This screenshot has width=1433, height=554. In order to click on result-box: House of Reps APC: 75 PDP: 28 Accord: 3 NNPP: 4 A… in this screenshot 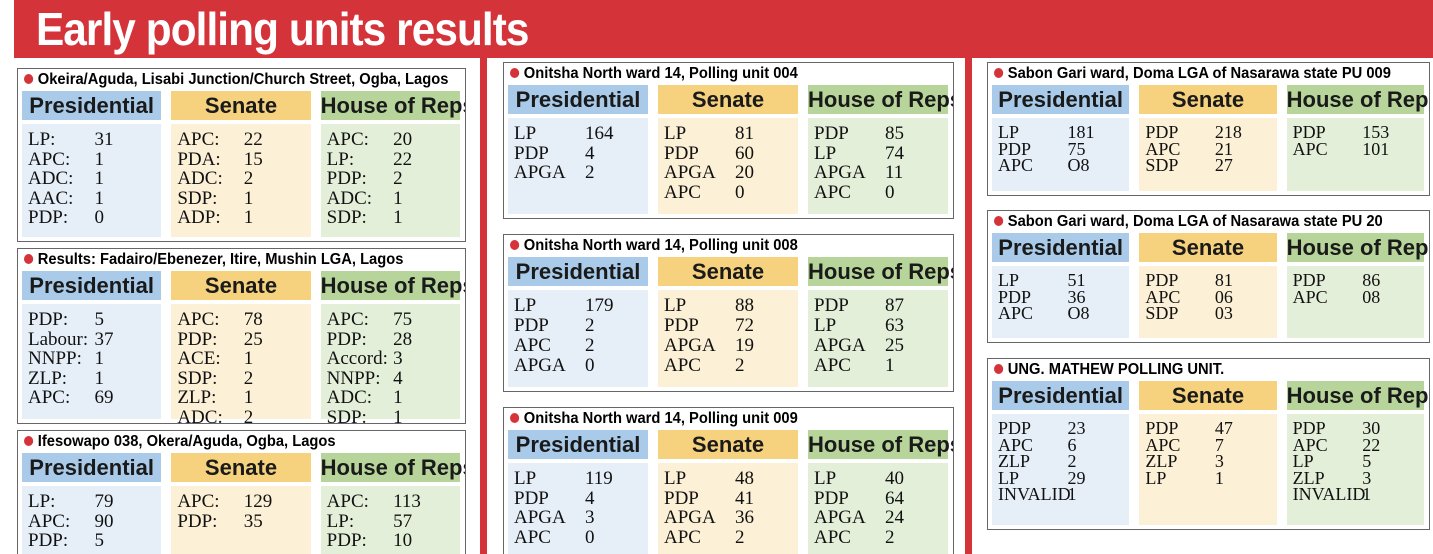, I will do `click(392, 347)`.